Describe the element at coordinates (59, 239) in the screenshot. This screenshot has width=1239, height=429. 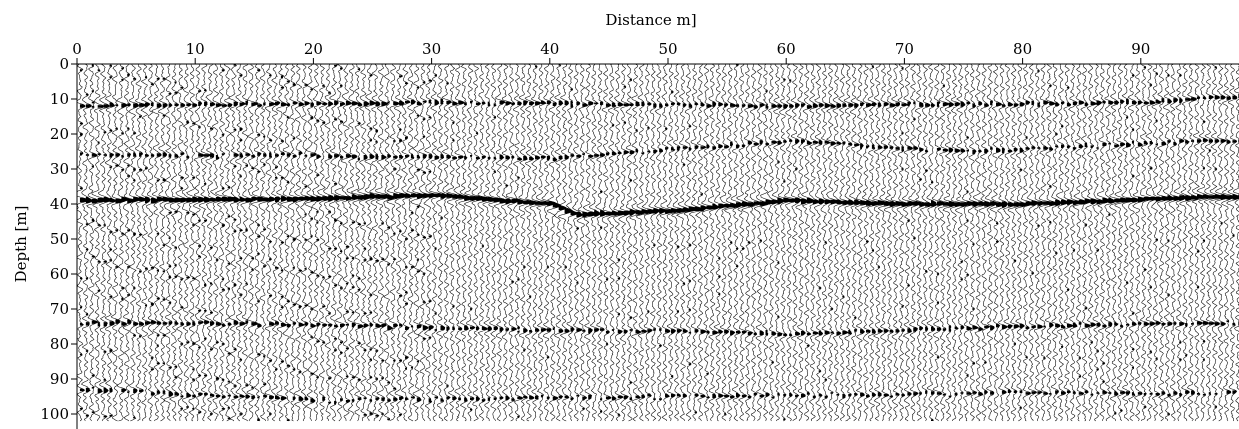
I see `y-tick-label: 50` at that location.